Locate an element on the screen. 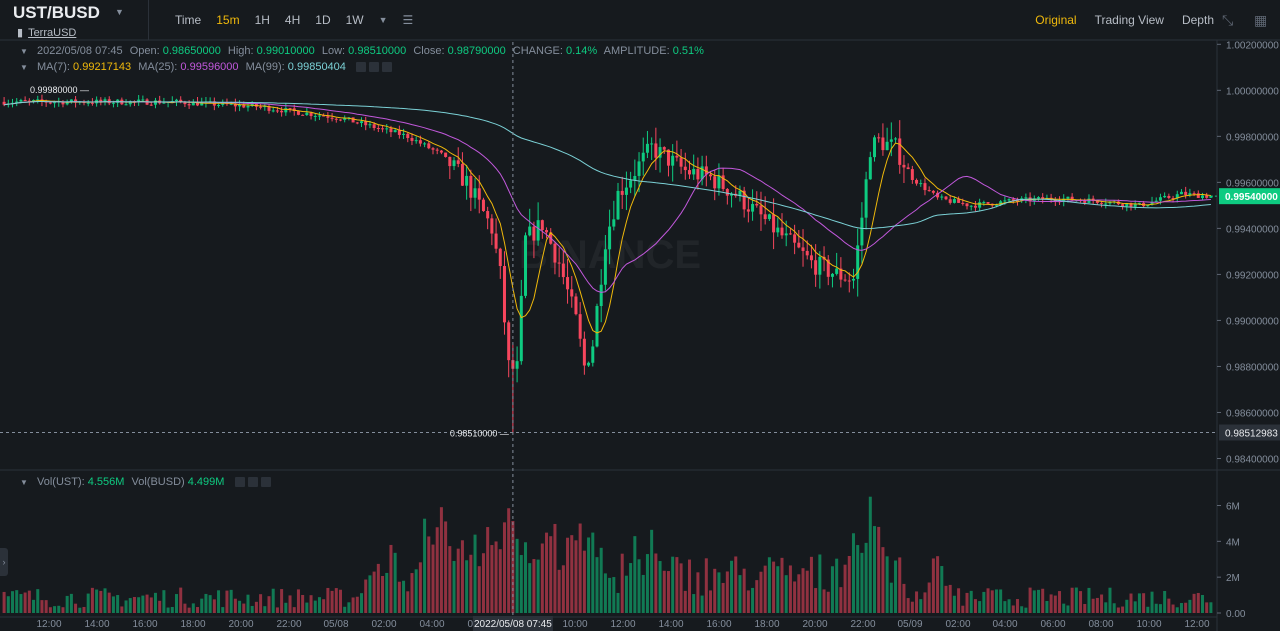 The image size is (1280, 631). tab-1h: 1H is located at coordinates (262, 20).